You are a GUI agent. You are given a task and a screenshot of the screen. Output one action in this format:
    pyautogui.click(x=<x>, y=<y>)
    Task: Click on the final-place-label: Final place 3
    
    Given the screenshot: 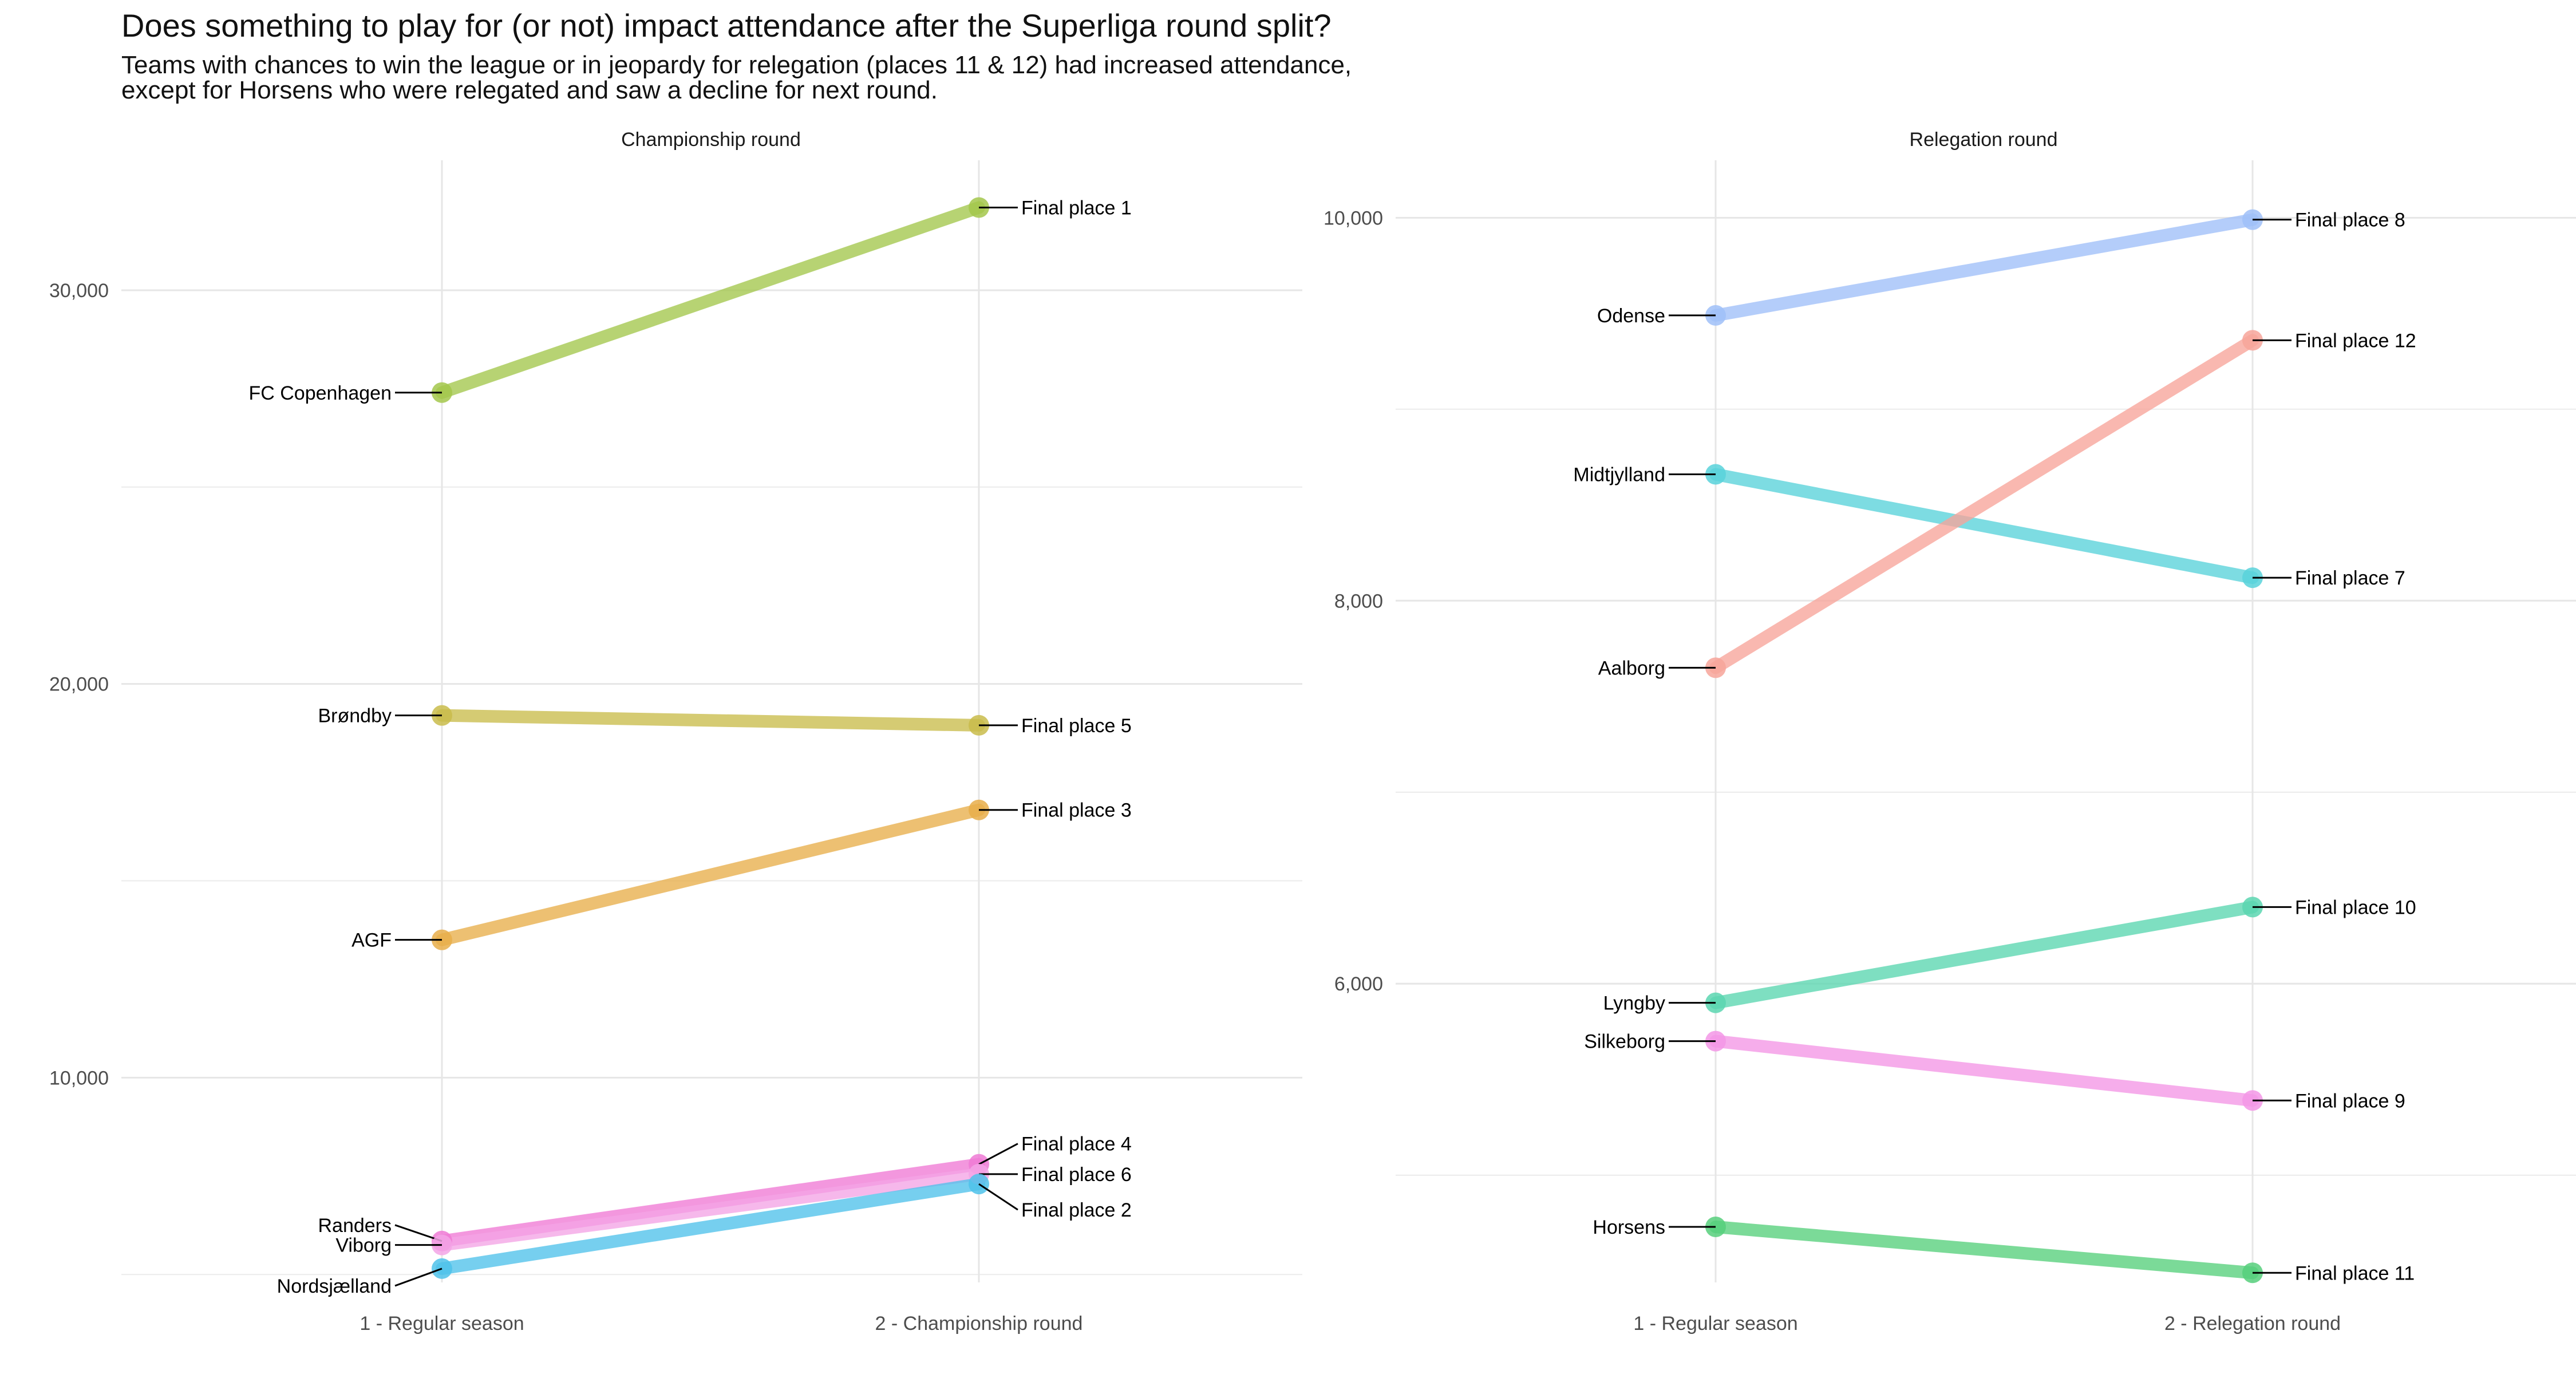 What is the action you would take?
    pyautogui.click(x=1076, y=811)
    